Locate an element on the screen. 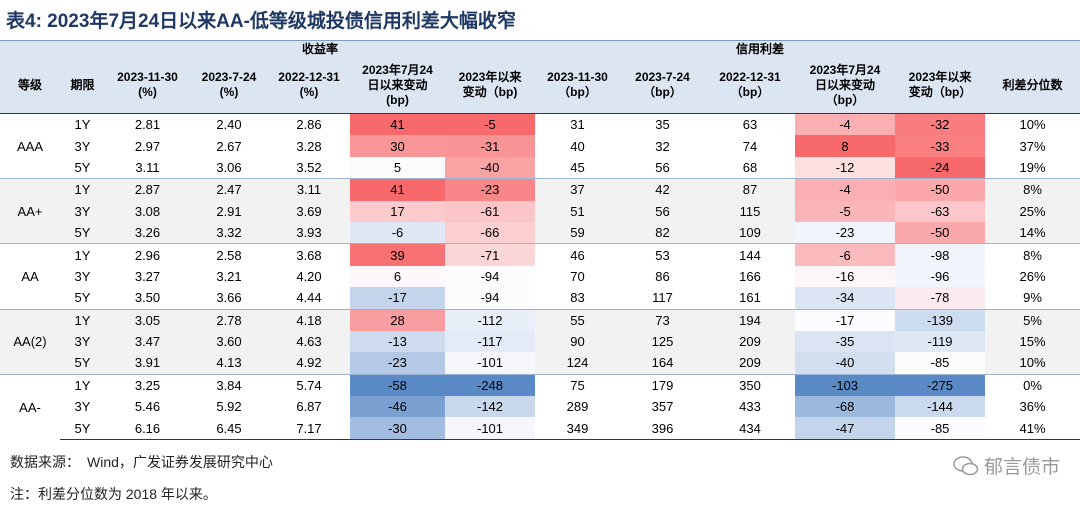  table-row: 5Y 6.16 6.45 7.17 -30 -101 349 396 434 -47 -85 41% is located at coordinates (540, 428).